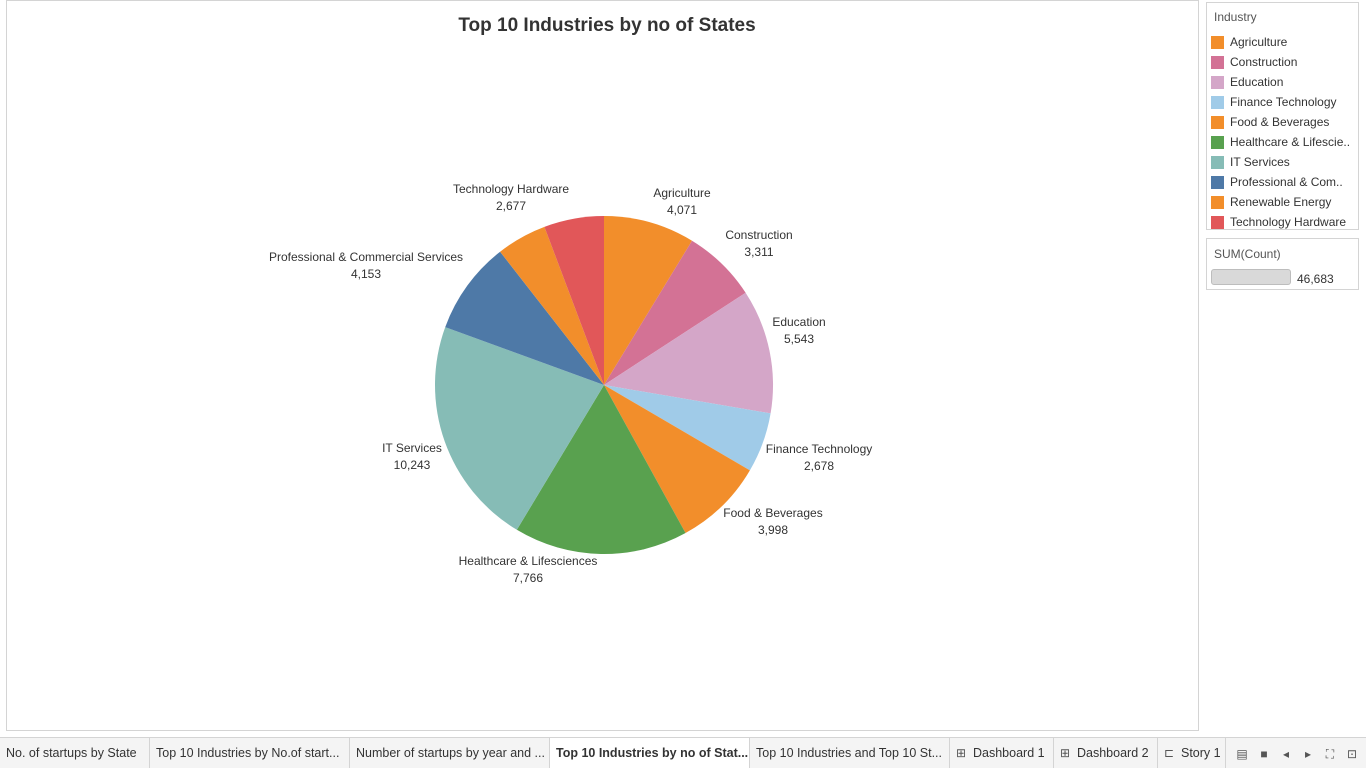  I want to click on legend-label: IT Services, so click(1260, 162).